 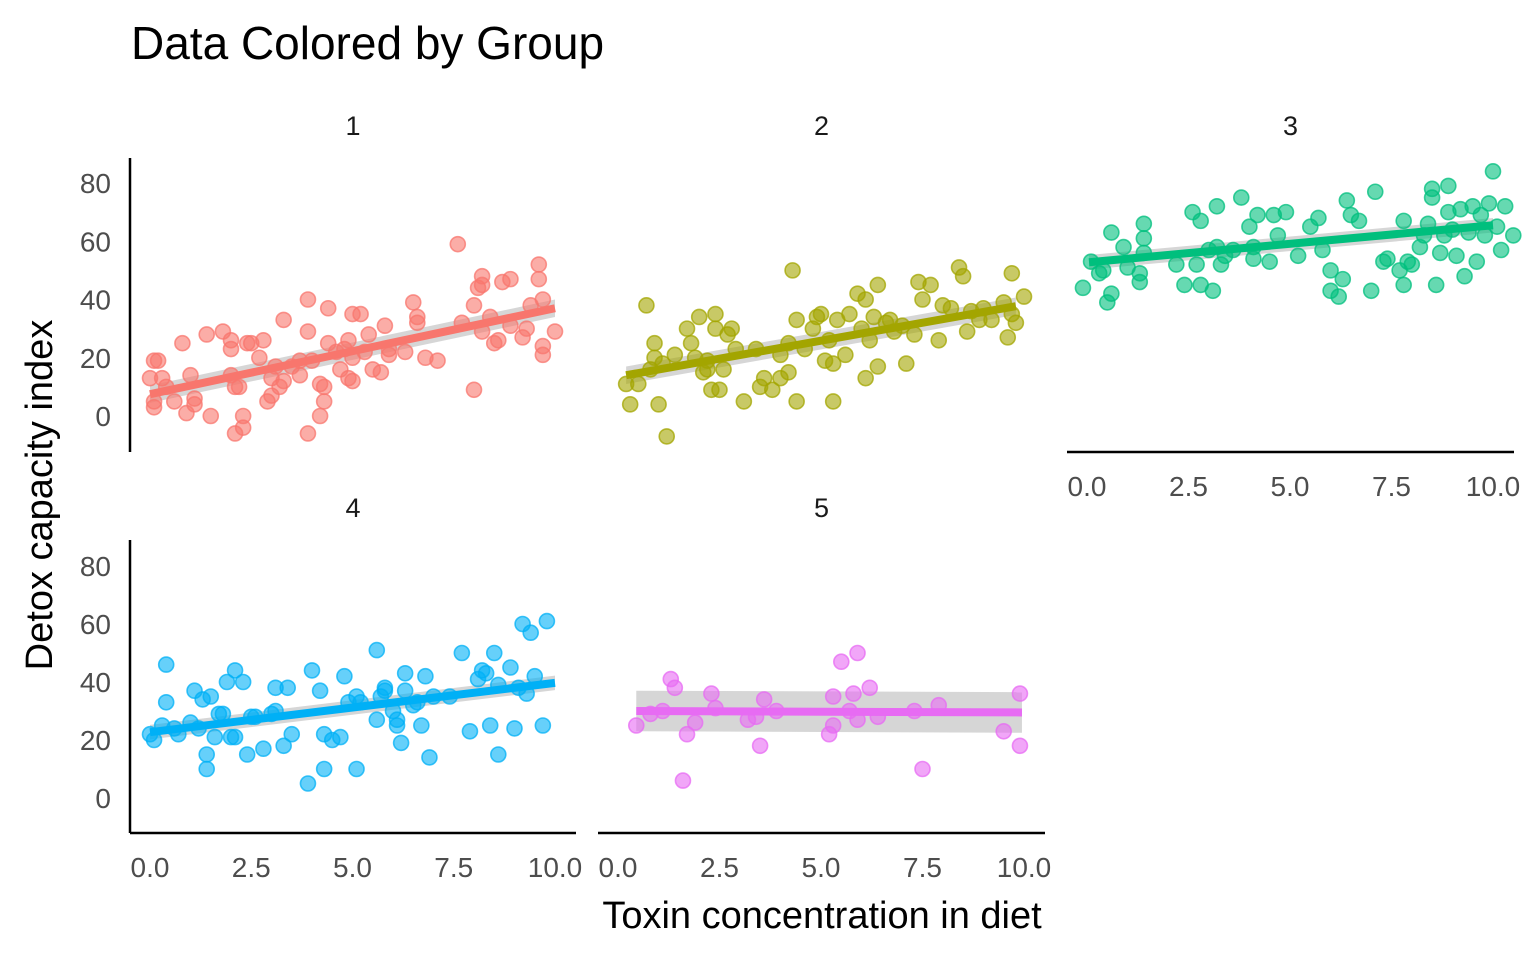 I want to click on y-tick-label: 80, so click(x=95, y=183).